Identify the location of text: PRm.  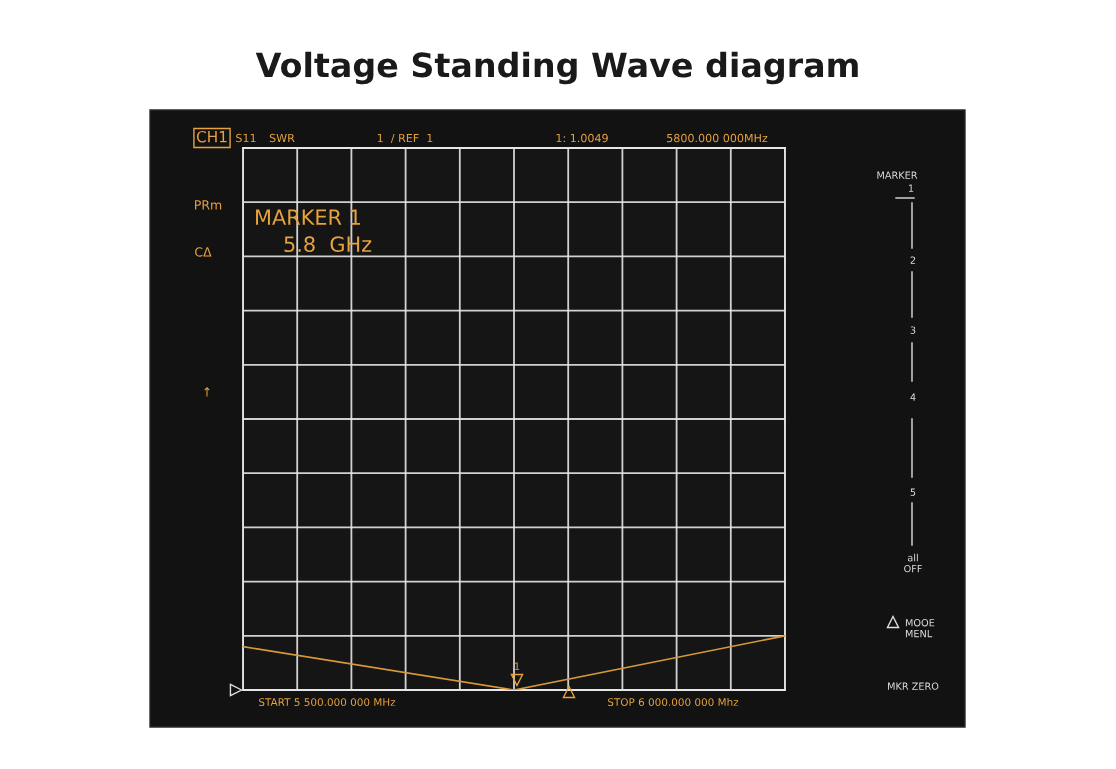
(208, 205).